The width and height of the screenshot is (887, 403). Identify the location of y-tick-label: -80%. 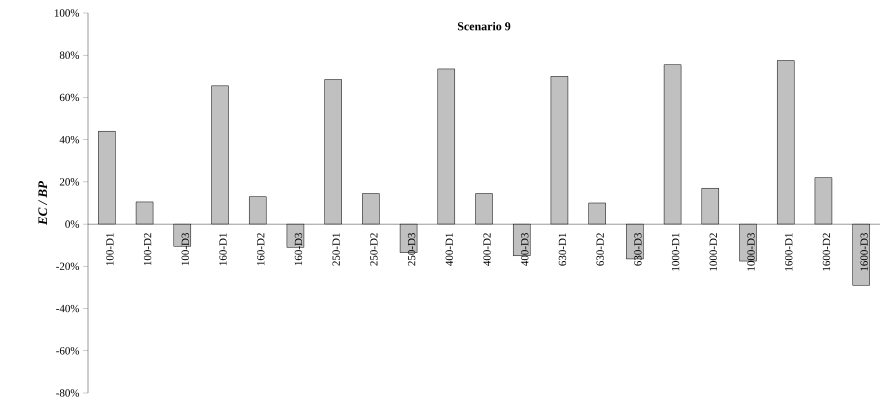
(68, 393).